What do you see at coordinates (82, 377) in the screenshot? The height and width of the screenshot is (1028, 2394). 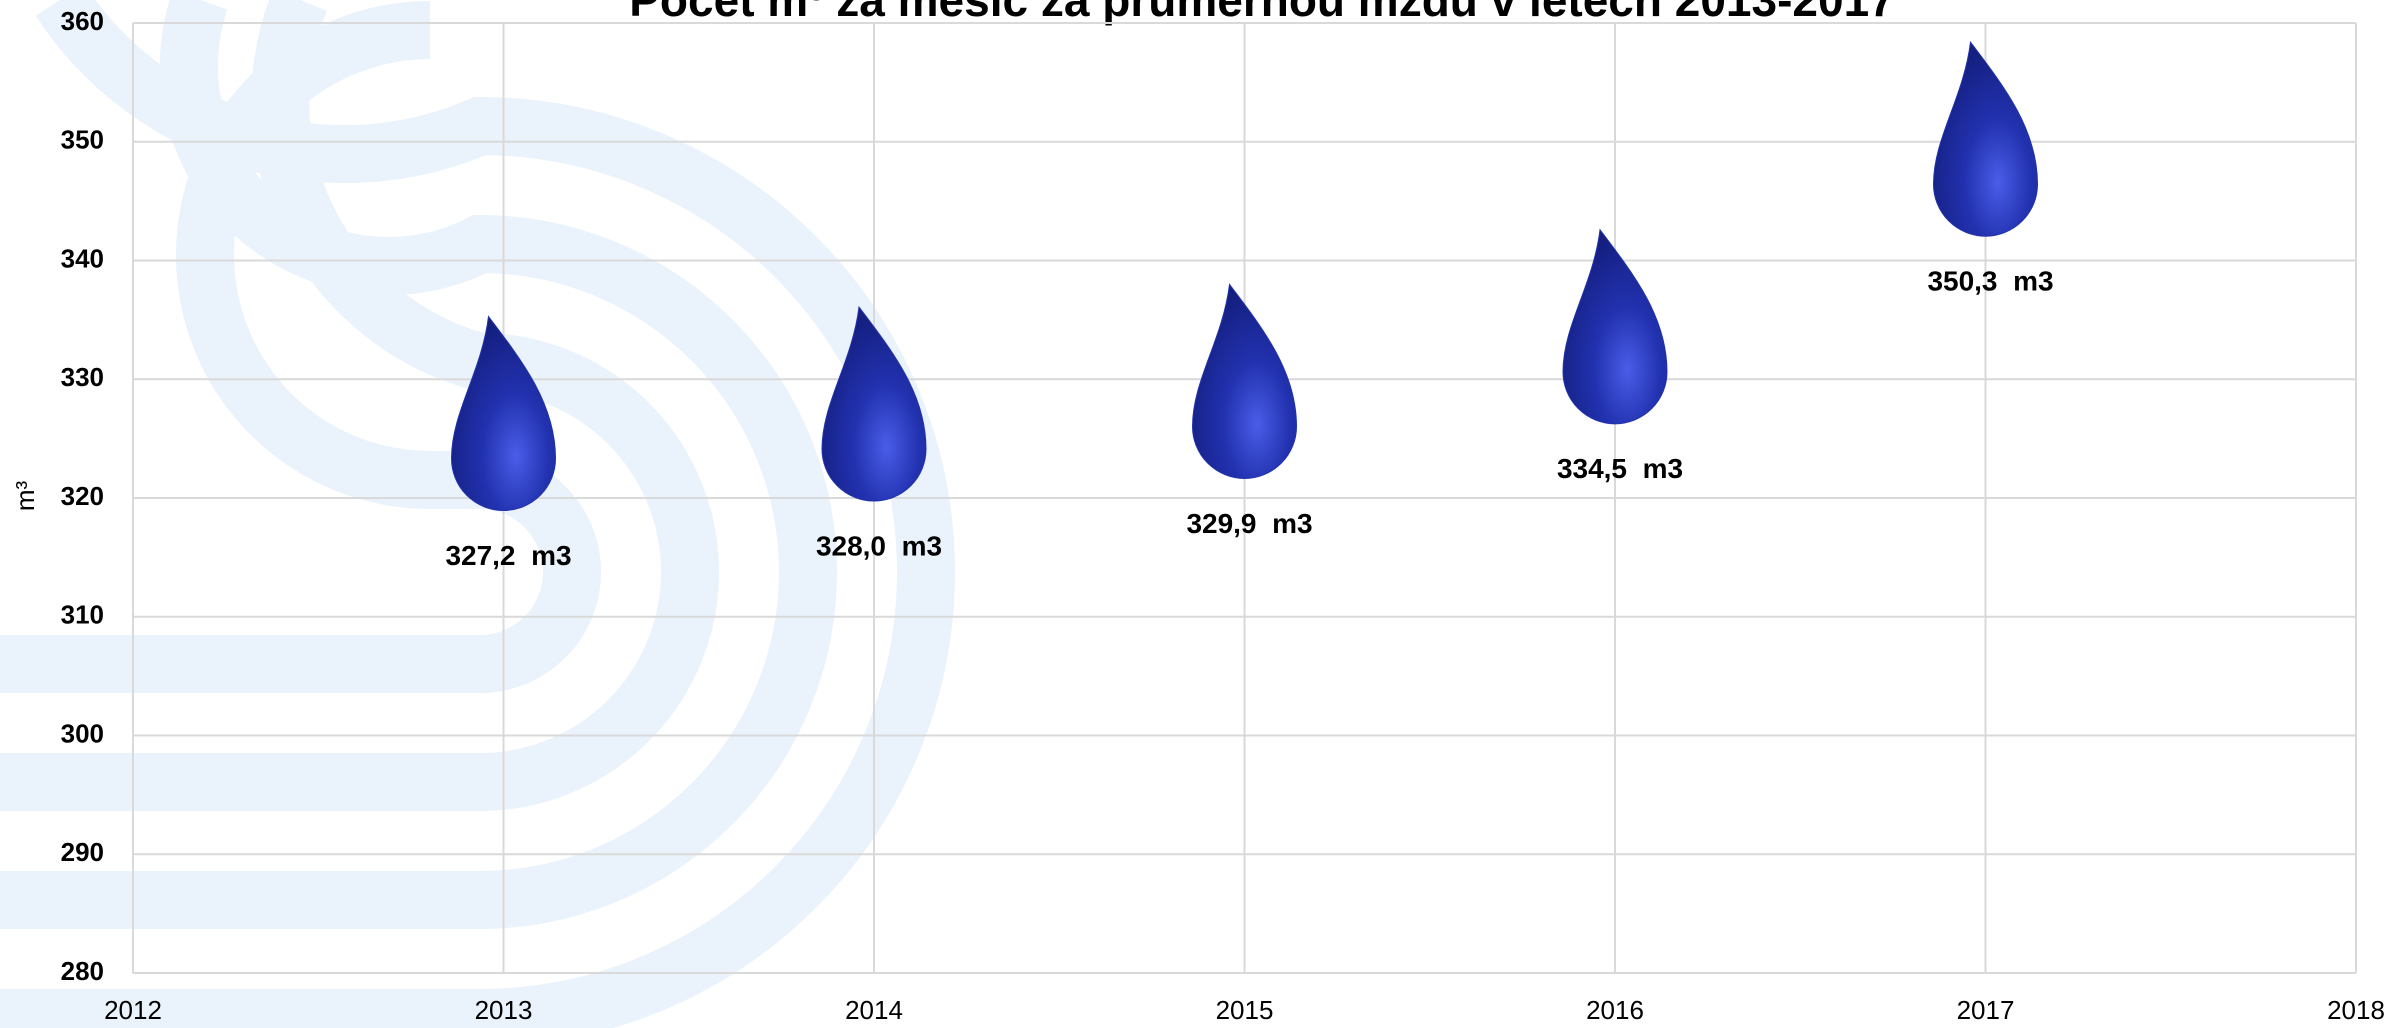 I see `y-tick-label: 330` at bounding box center [82, 377].